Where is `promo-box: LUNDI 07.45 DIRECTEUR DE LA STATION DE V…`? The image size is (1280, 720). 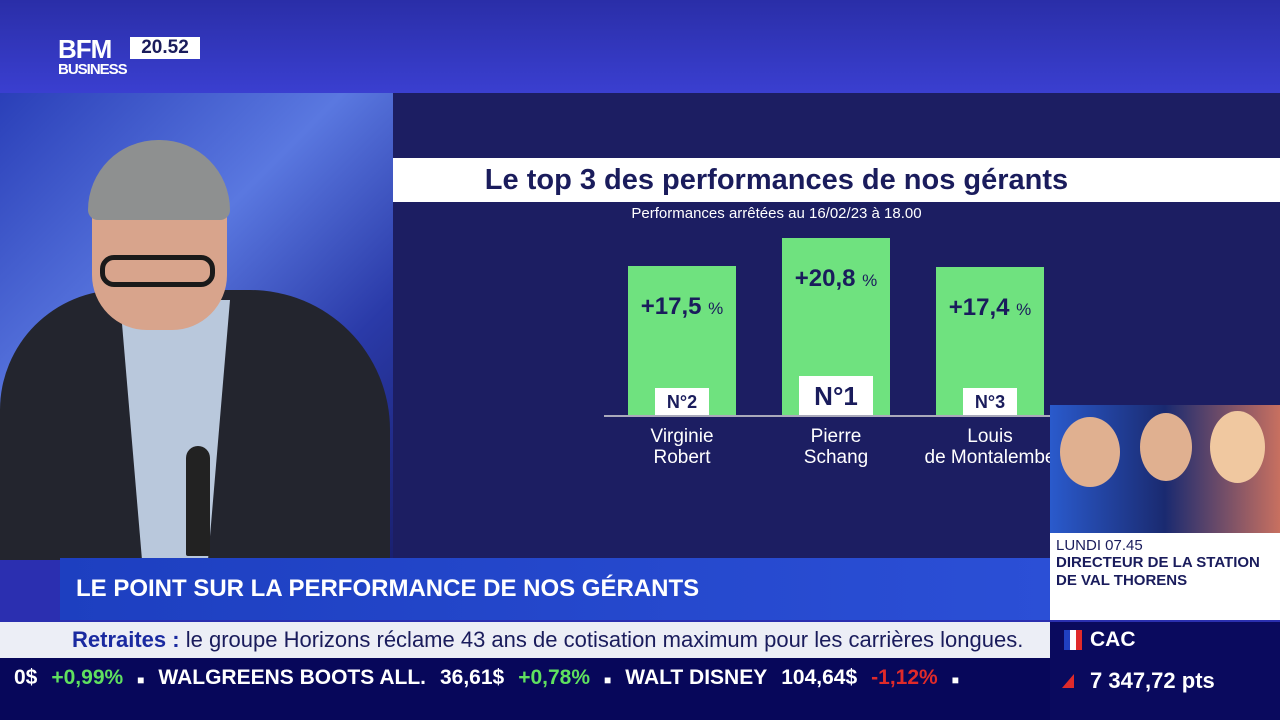 promo-box: LUNDI 07.45 DIRECTEUR DE LA STATION DE V… is located at coordinates (1165, 576).